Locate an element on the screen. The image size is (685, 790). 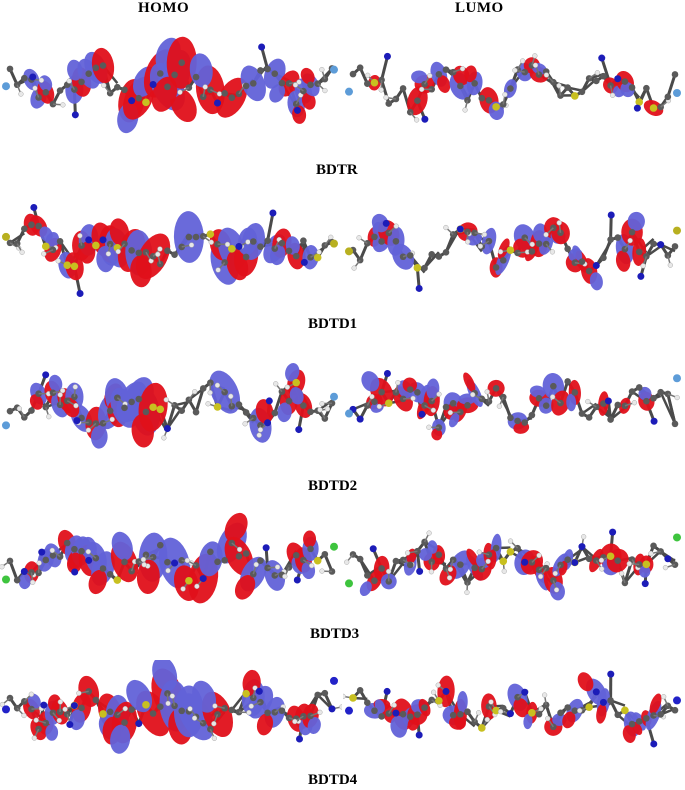
lumo-header: LUMO is located at coordinates (479, 8).